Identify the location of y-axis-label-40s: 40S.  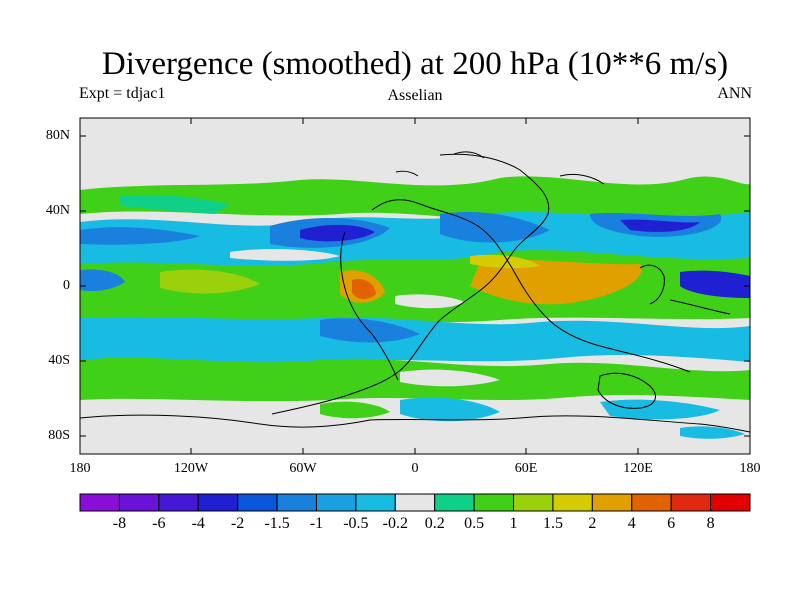
(59, 360).